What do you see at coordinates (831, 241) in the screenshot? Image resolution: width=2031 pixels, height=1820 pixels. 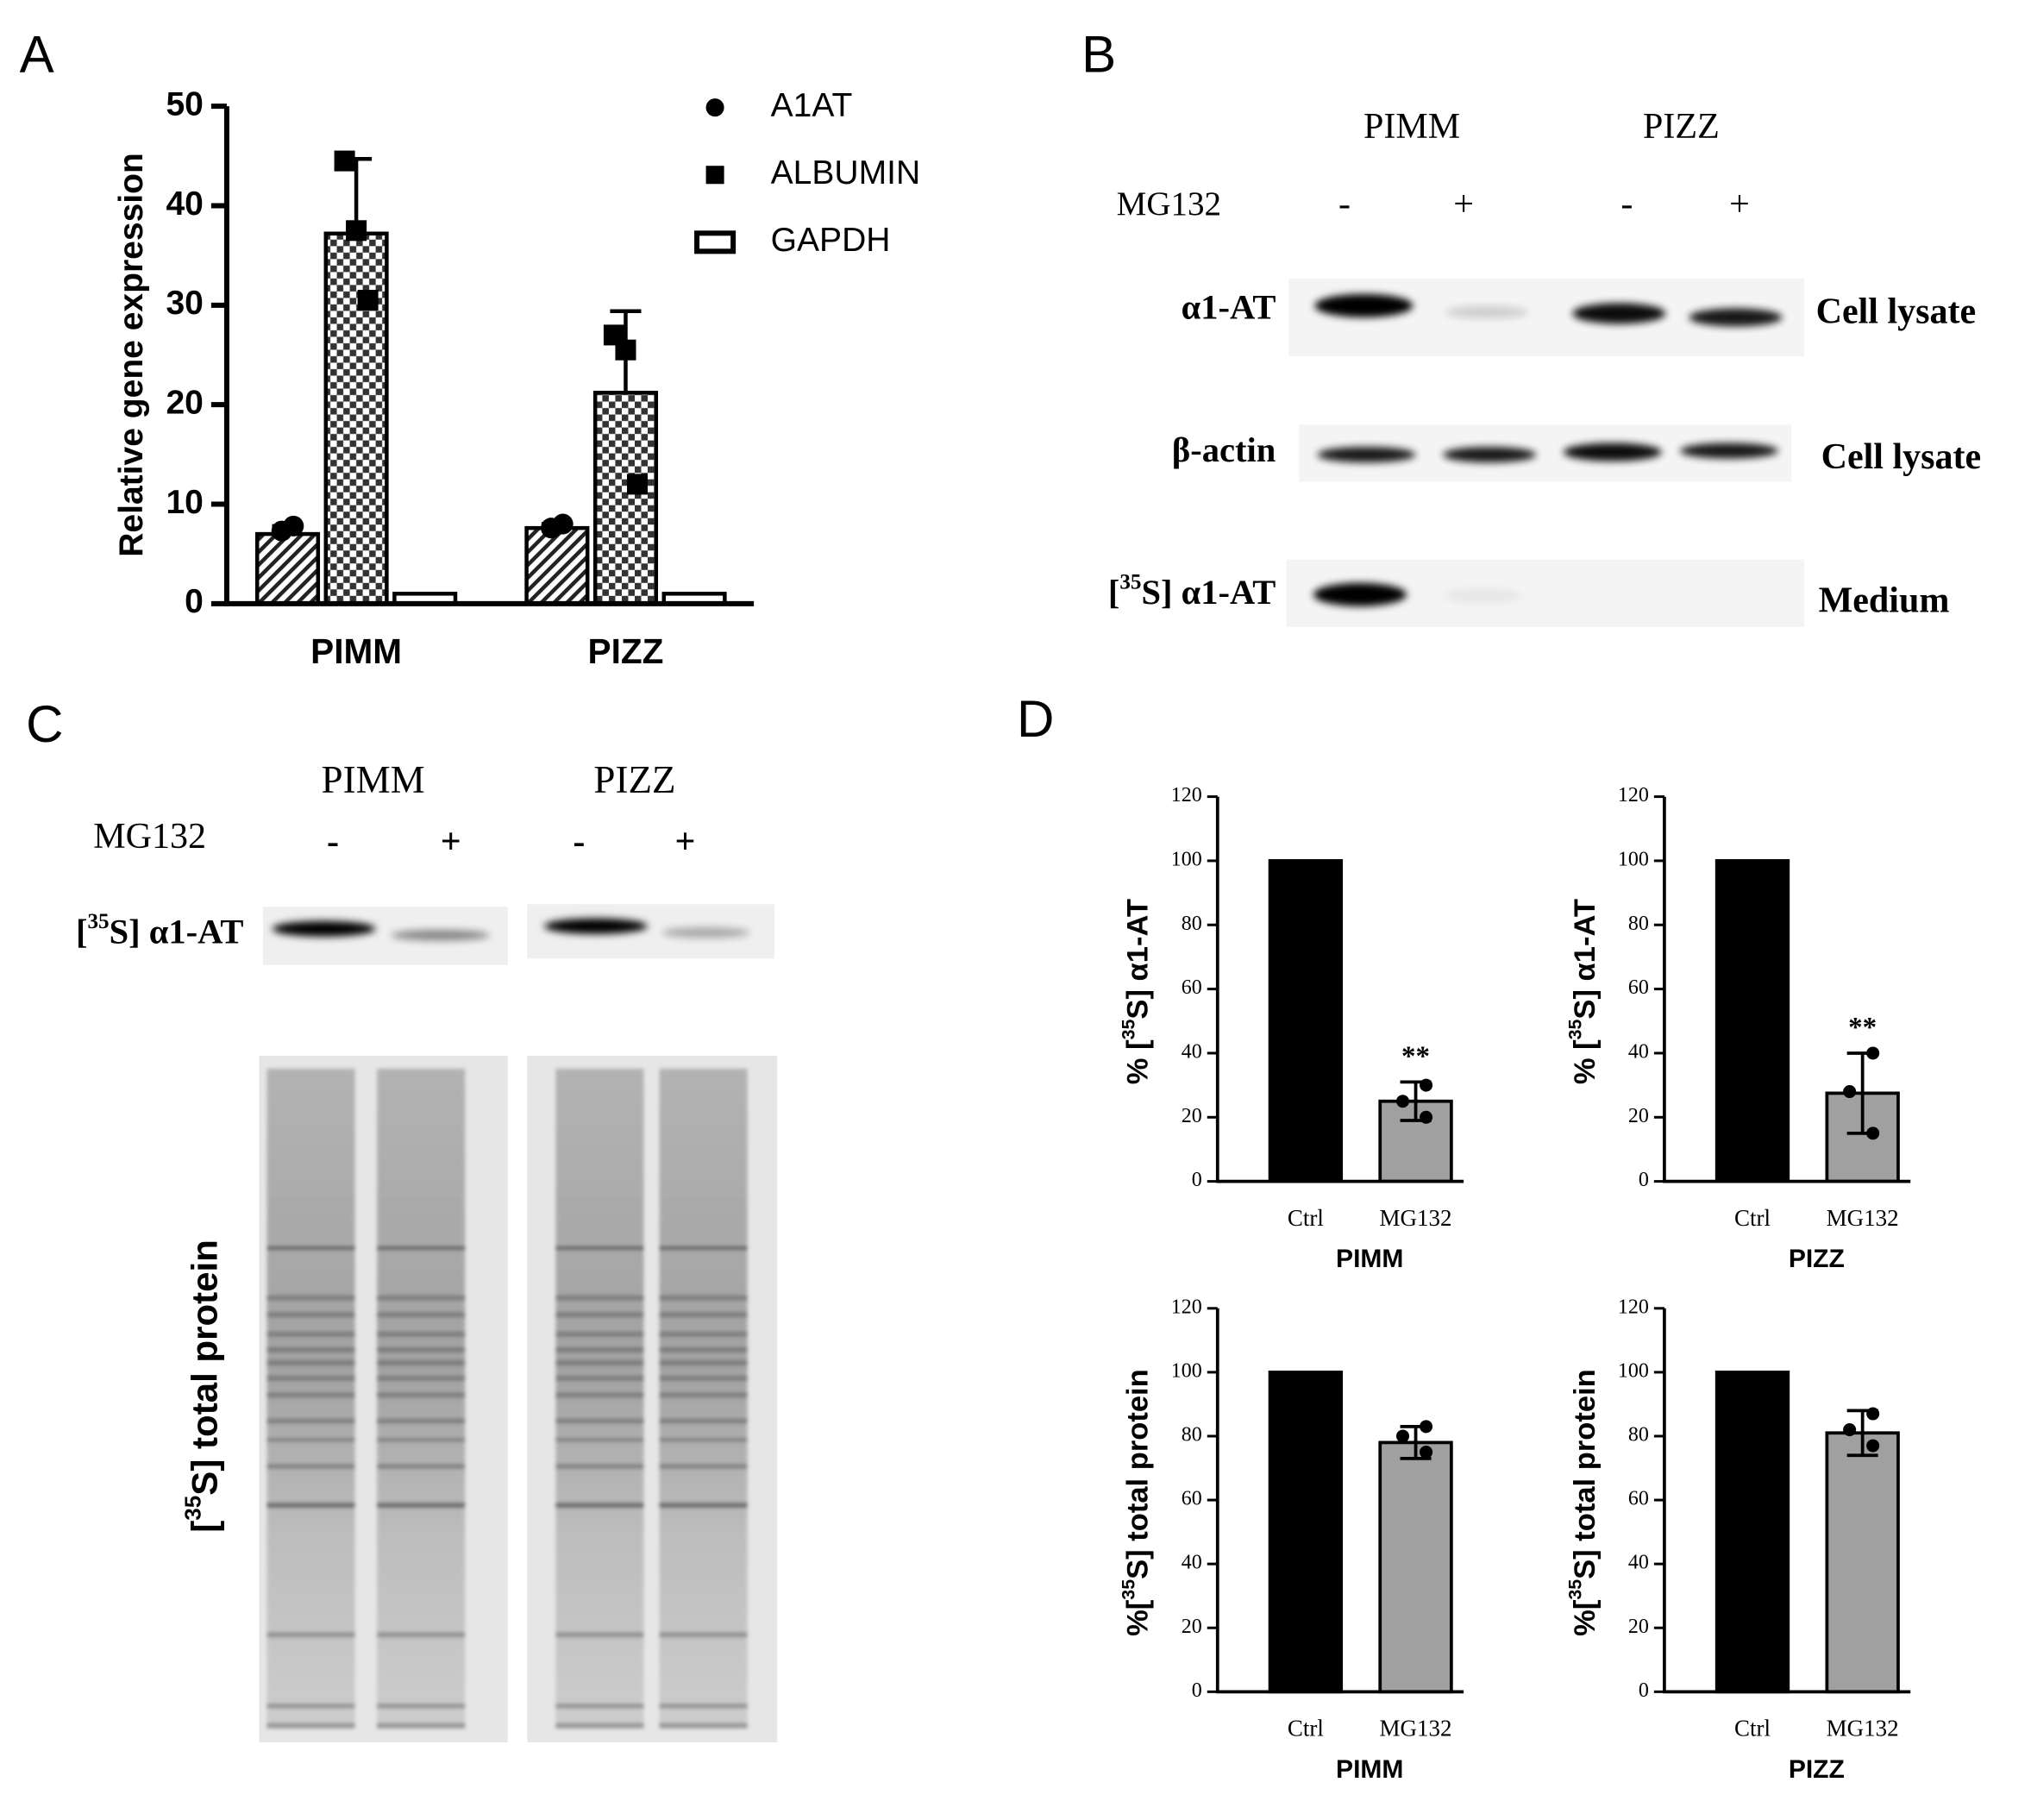 I see `legend-label: GAPDH` at bounding box center [831, 241].